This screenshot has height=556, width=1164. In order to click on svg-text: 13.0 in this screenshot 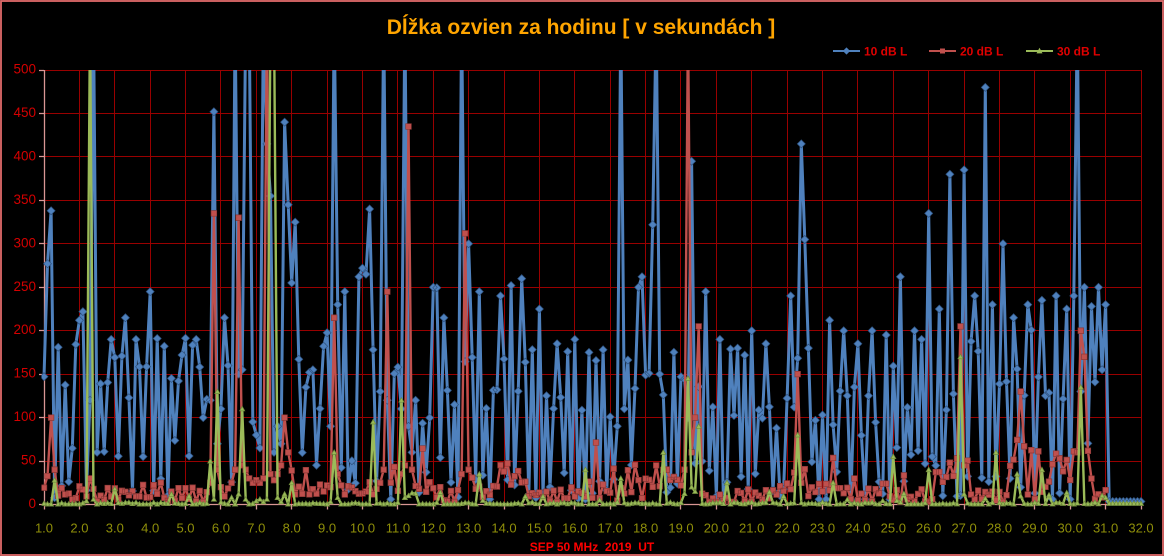, I will do `click(468, 528)`.